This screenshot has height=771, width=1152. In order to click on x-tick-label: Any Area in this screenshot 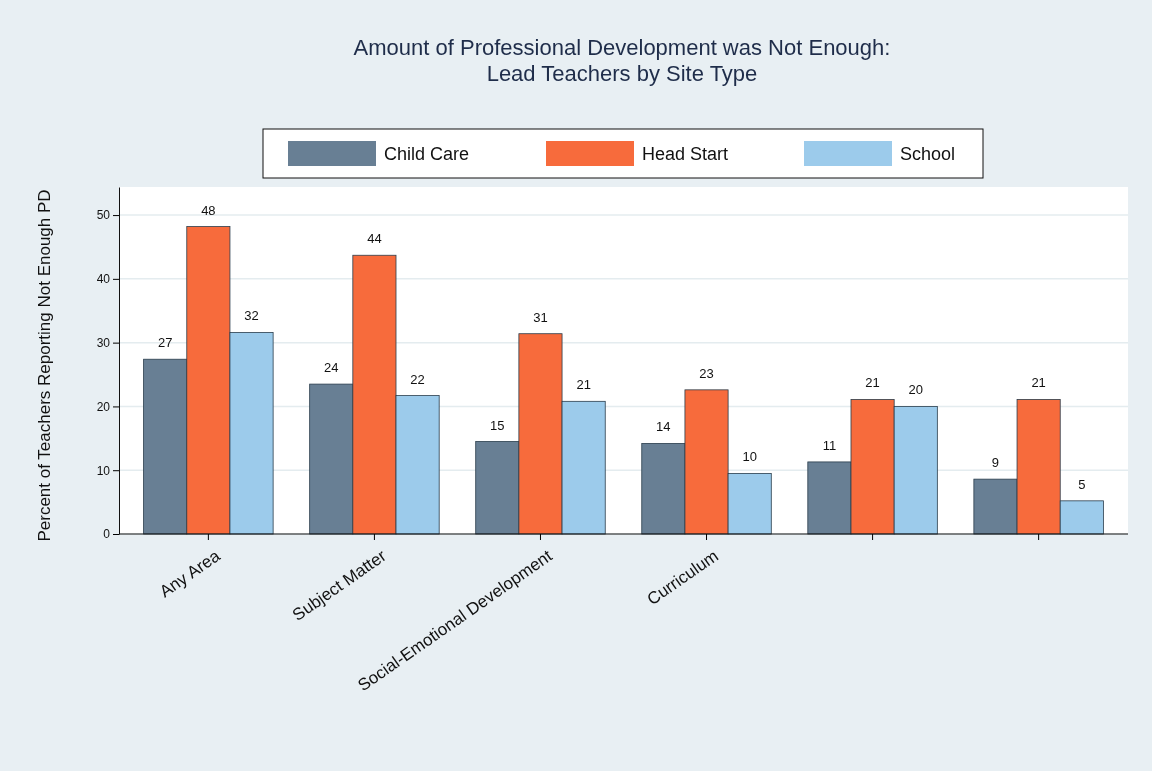, I will do `click(190, 573)`.